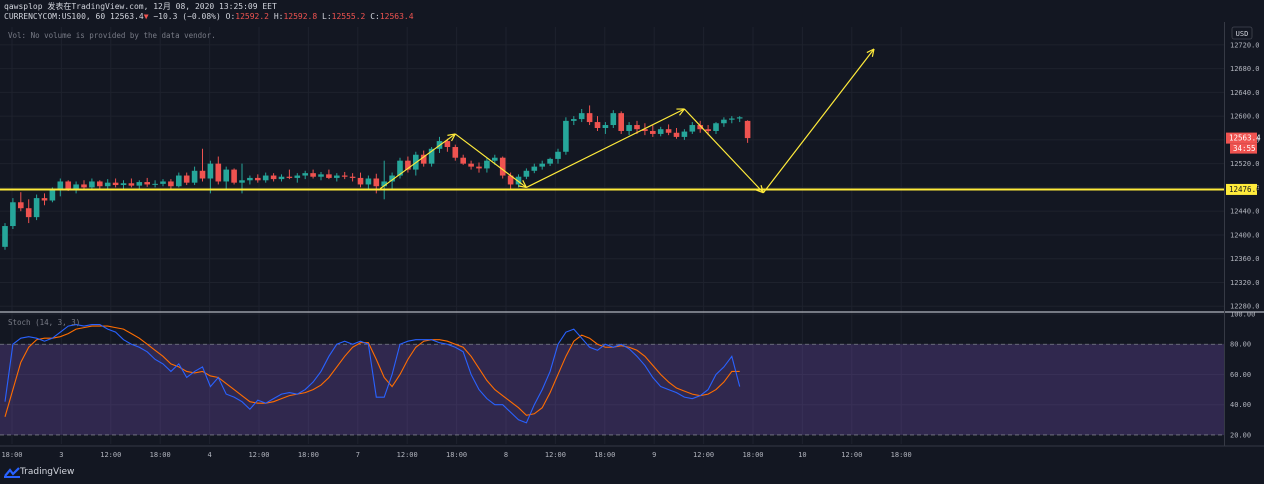 Image resolution: width=1264 pixels, height=484 pixels. What do you see at coordinates (348, 16) in the screenshot?
I see `low-value: 12555.2` at bounding box center [348, 16].